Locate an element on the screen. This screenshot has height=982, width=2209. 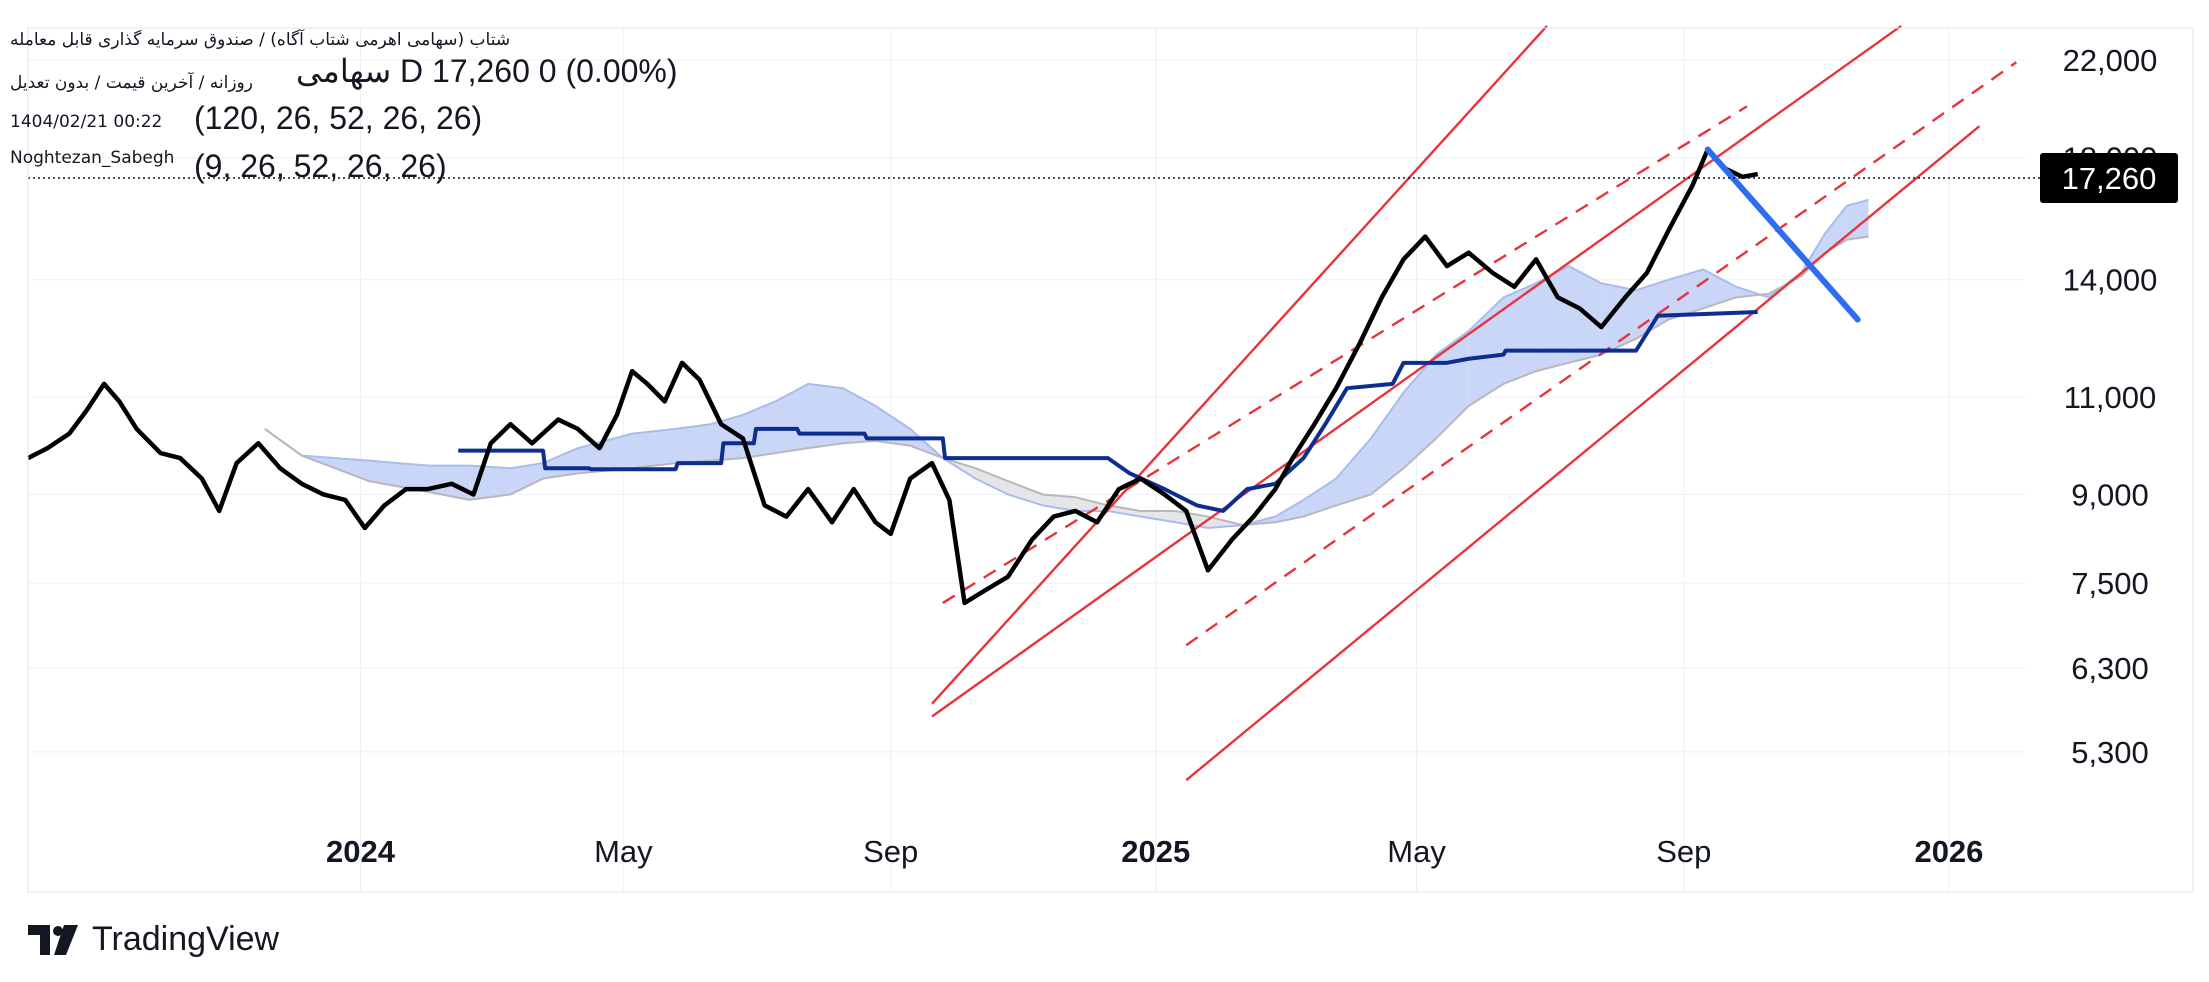
projection-segment is located at coordinates (1782, 234).